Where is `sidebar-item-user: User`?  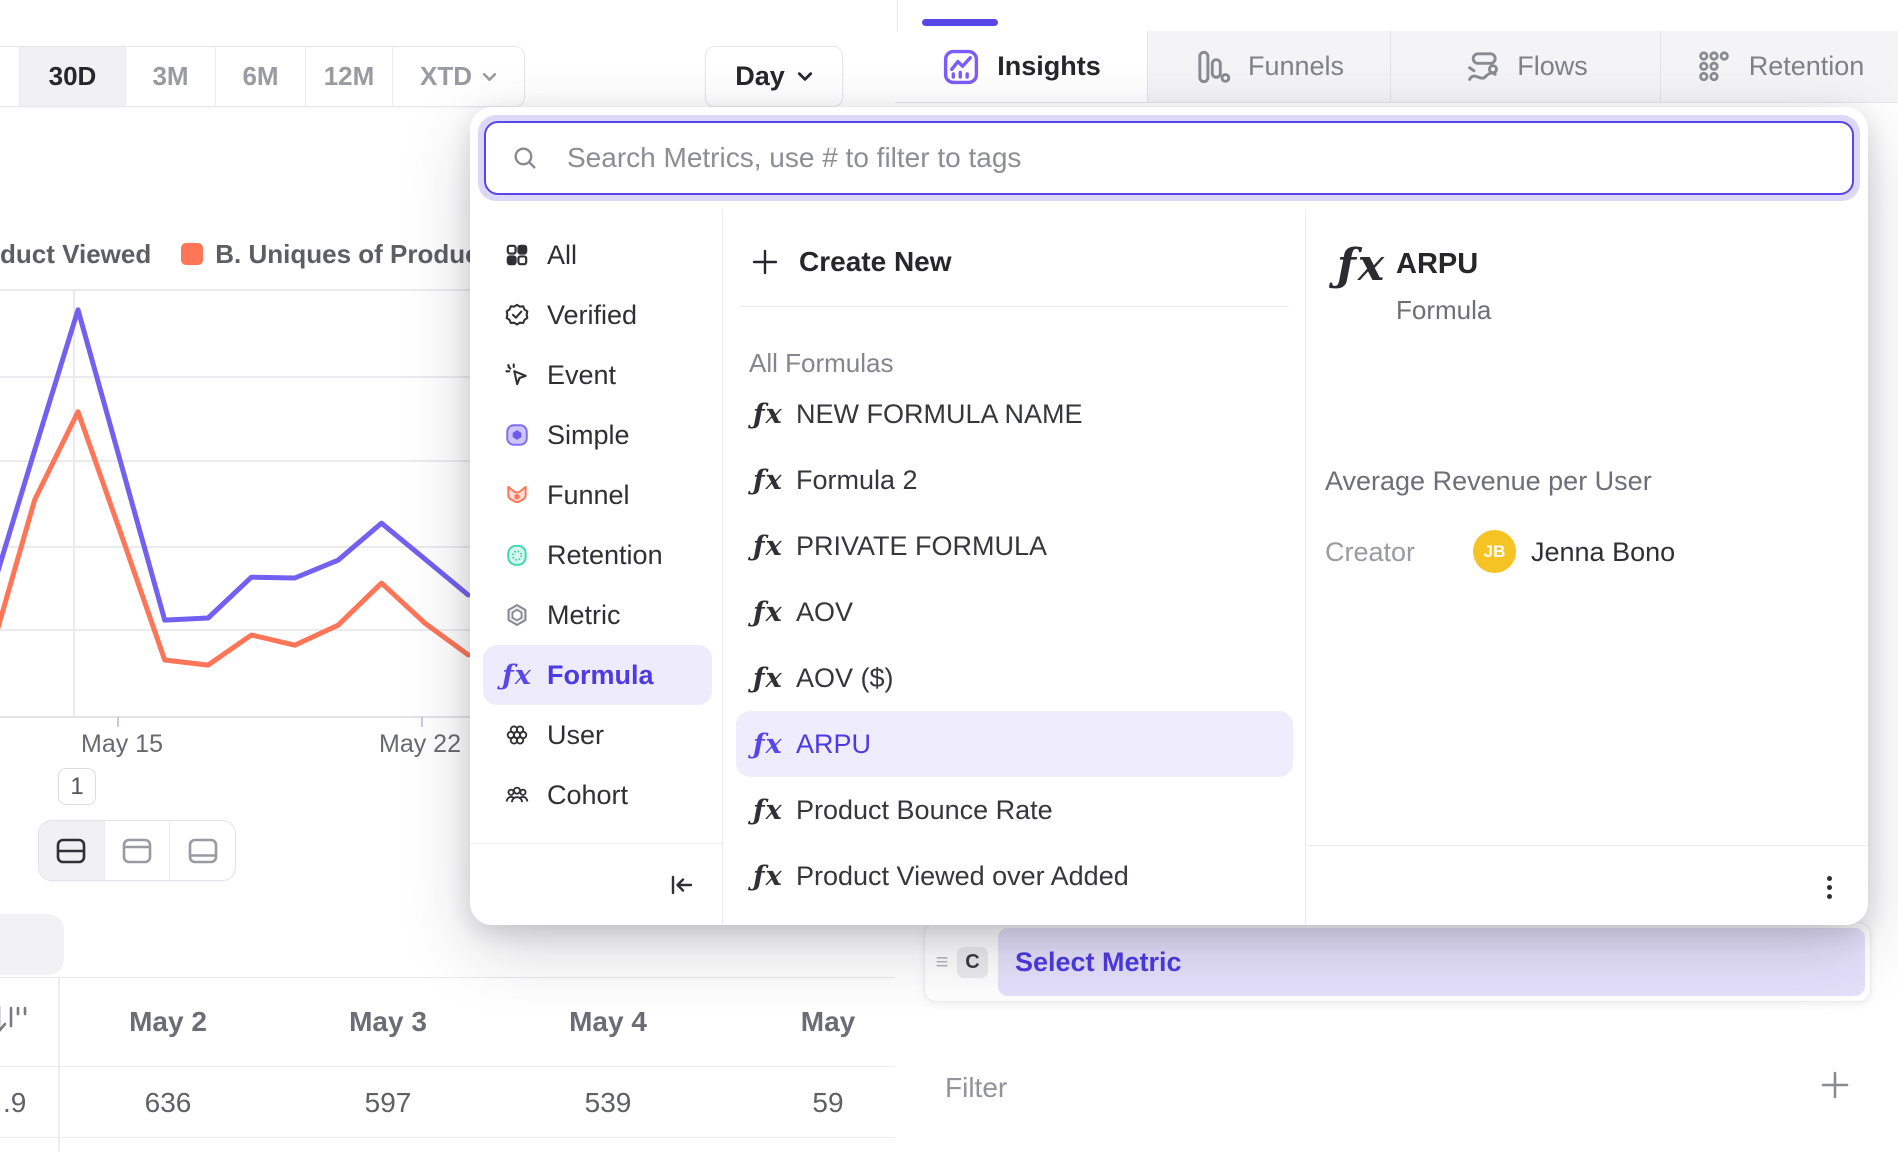
sidebar-item-user: User is located at coordinates (596, 735).